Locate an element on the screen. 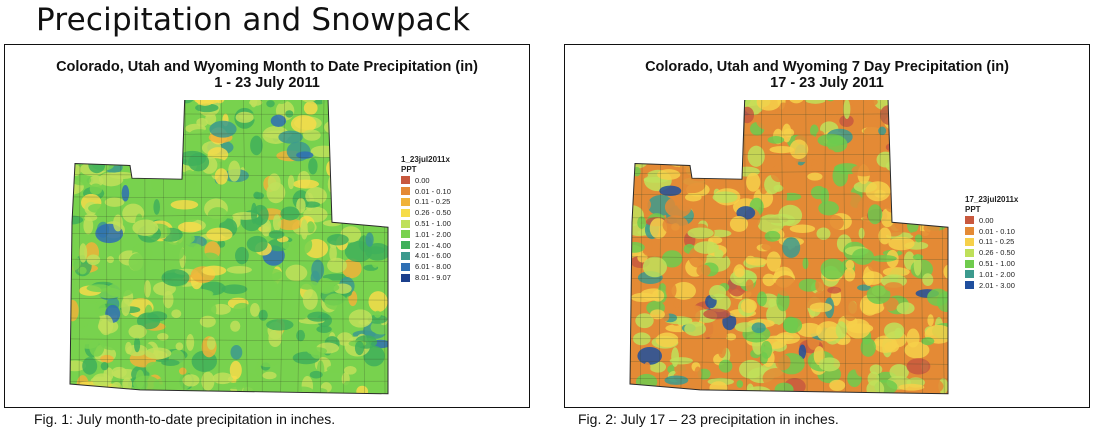 The height and width of the screenshot is (432, 1093). legend-subtitle: PPT is located at coordinates (409, 169).